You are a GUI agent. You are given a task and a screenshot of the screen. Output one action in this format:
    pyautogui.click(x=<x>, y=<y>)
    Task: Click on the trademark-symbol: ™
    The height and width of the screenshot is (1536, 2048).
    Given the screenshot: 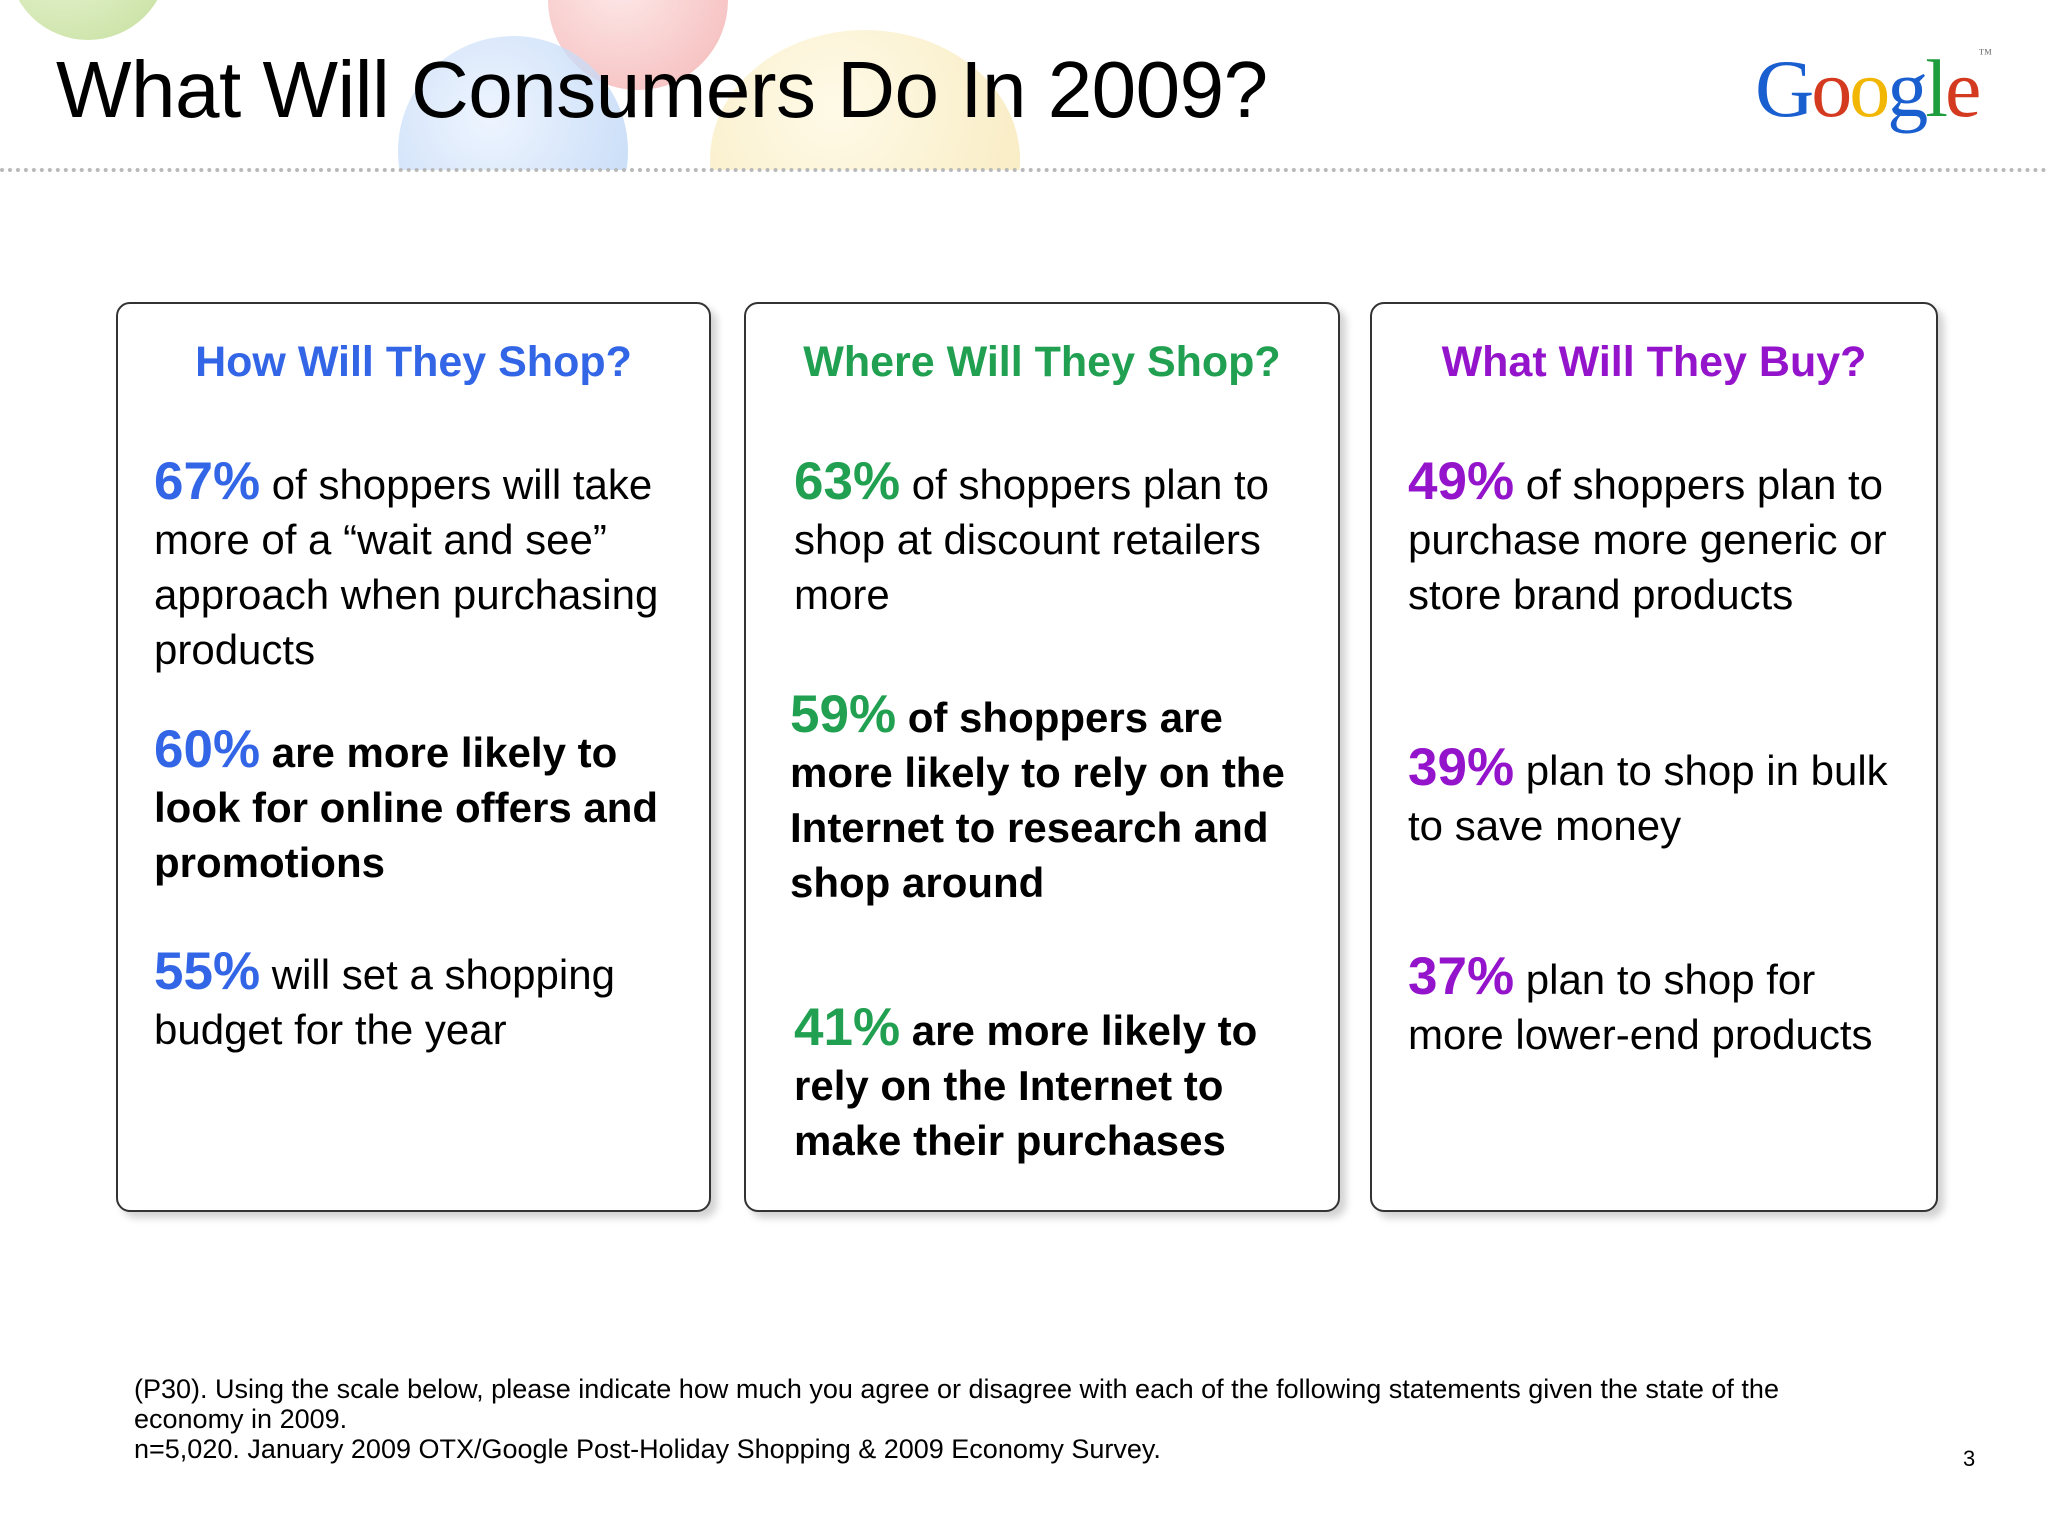 What is the action you would take?
    pyautogui.click(x=1985, y=54)
    